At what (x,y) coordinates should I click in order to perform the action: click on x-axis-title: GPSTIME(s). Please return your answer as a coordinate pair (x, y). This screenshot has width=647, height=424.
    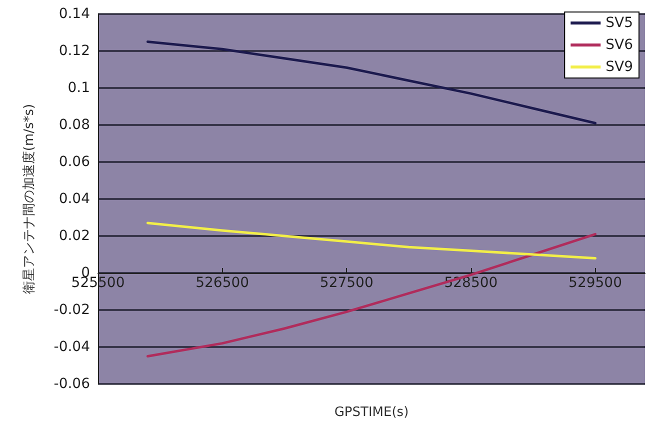
    Looking at the image, I should click on (371, 412).